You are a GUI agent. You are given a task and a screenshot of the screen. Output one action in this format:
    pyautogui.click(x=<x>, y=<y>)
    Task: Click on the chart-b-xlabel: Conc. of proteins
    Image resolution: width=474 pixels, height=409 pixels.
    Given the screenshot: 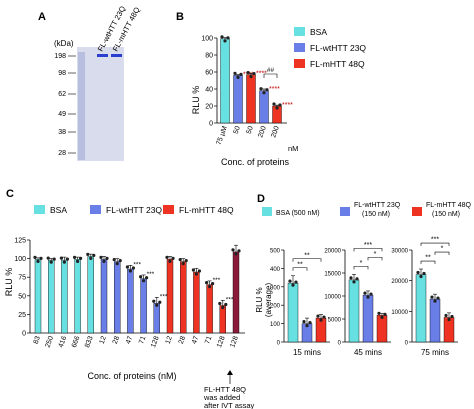 What is the action you would take?
    pyautogui.click(x=255, y=162)
    